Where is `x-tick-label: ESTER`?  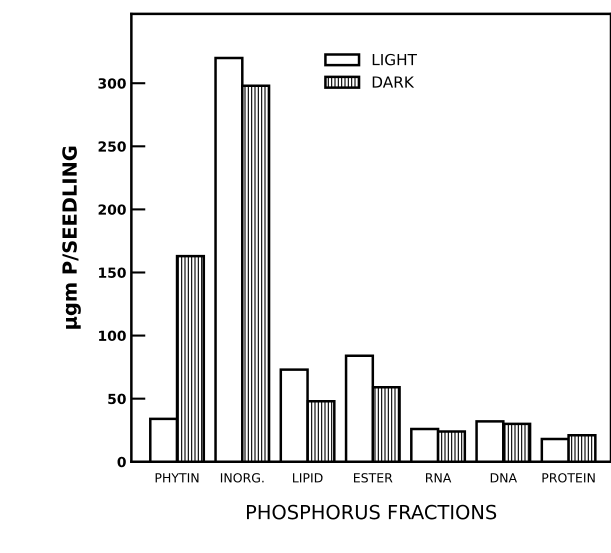 x-tick-label: ESTER is located at coordinates (373, 478).